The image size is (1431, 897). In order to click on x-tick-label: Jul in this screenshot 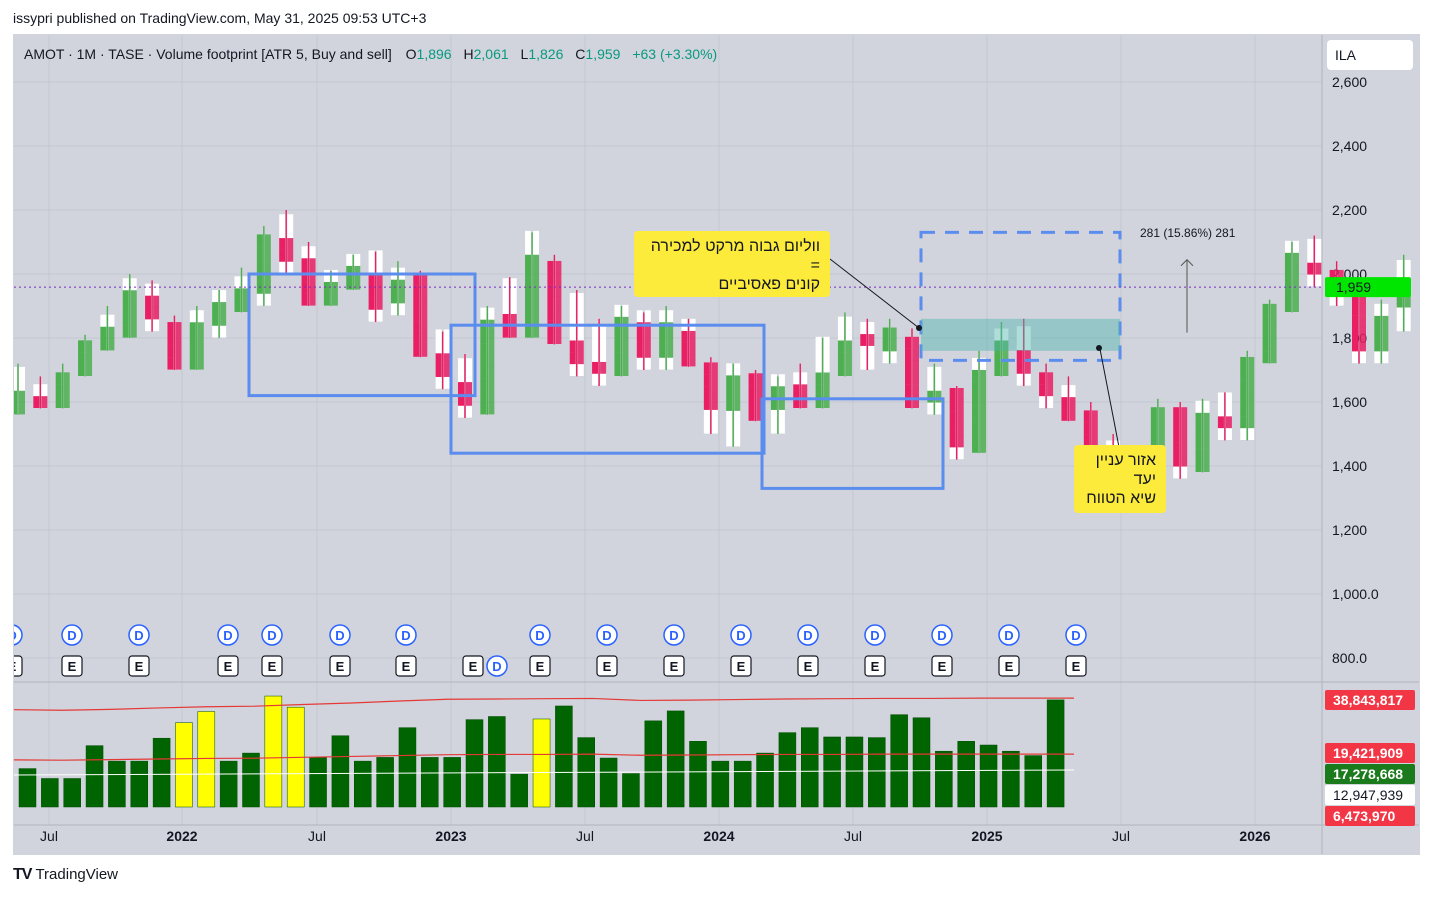, I will do `click(1121, 836)`.